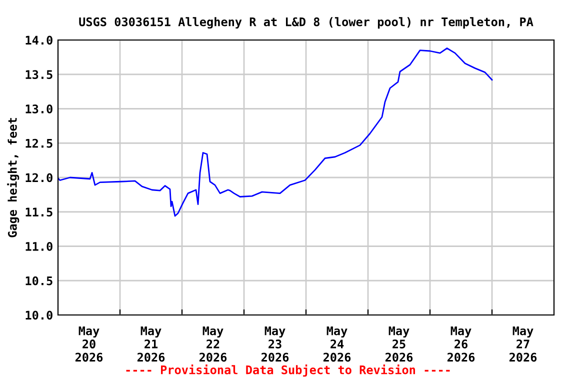 The height and width of the screenshot is (384, 576). What do you see at coordinates (337, 344) in the screenshot?
I see `x-tick-label: May 24 2026` at bounding box center [337, 344].